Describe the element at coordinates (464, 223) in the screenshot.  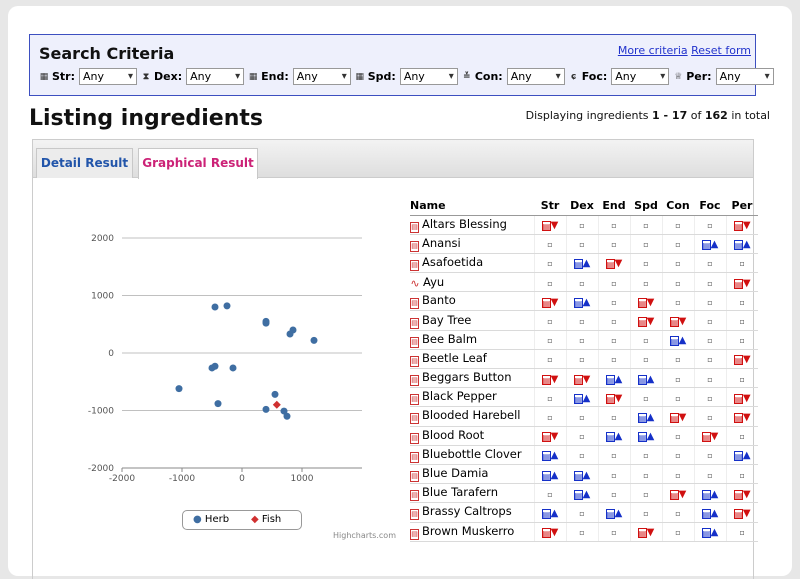
I see `ingredient-name: Altars Blessing` at that location.